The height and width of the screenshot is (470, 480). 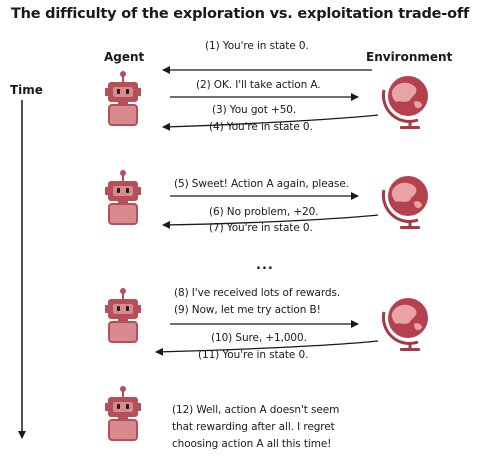 I want to click on message-12-line-2: that rewarding after all. I regret, so click(x=253, y=427).